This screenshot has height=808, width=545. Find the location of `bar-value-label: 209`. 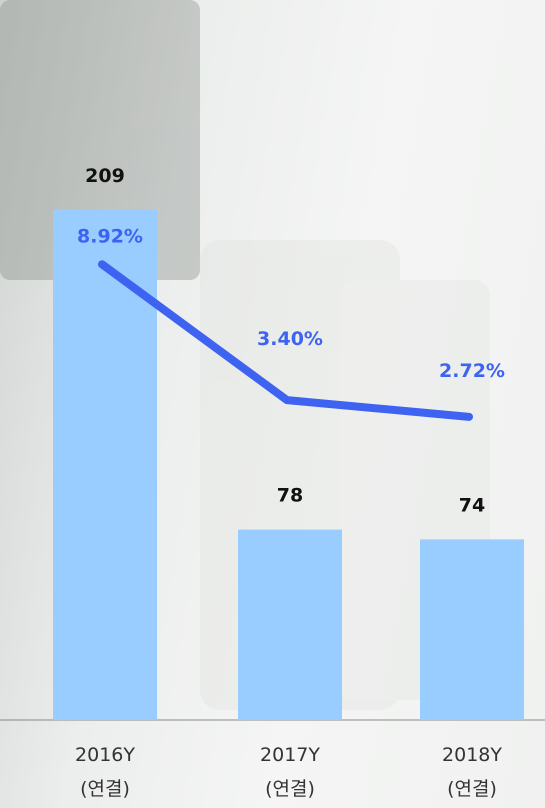

bar-value-label: 209 is located at coordinates (105, 176).